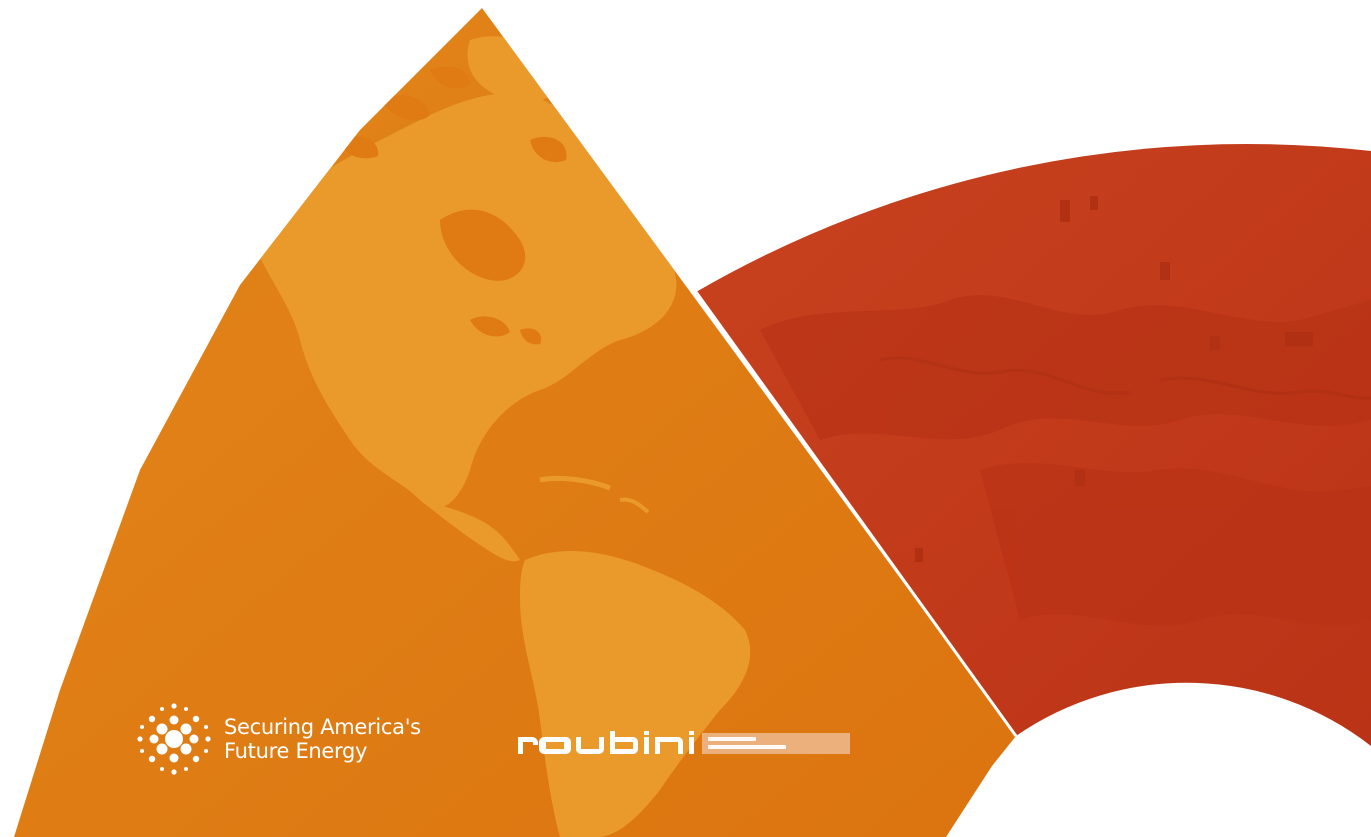  I want to click on sunburst-icon, so click(174, 739).